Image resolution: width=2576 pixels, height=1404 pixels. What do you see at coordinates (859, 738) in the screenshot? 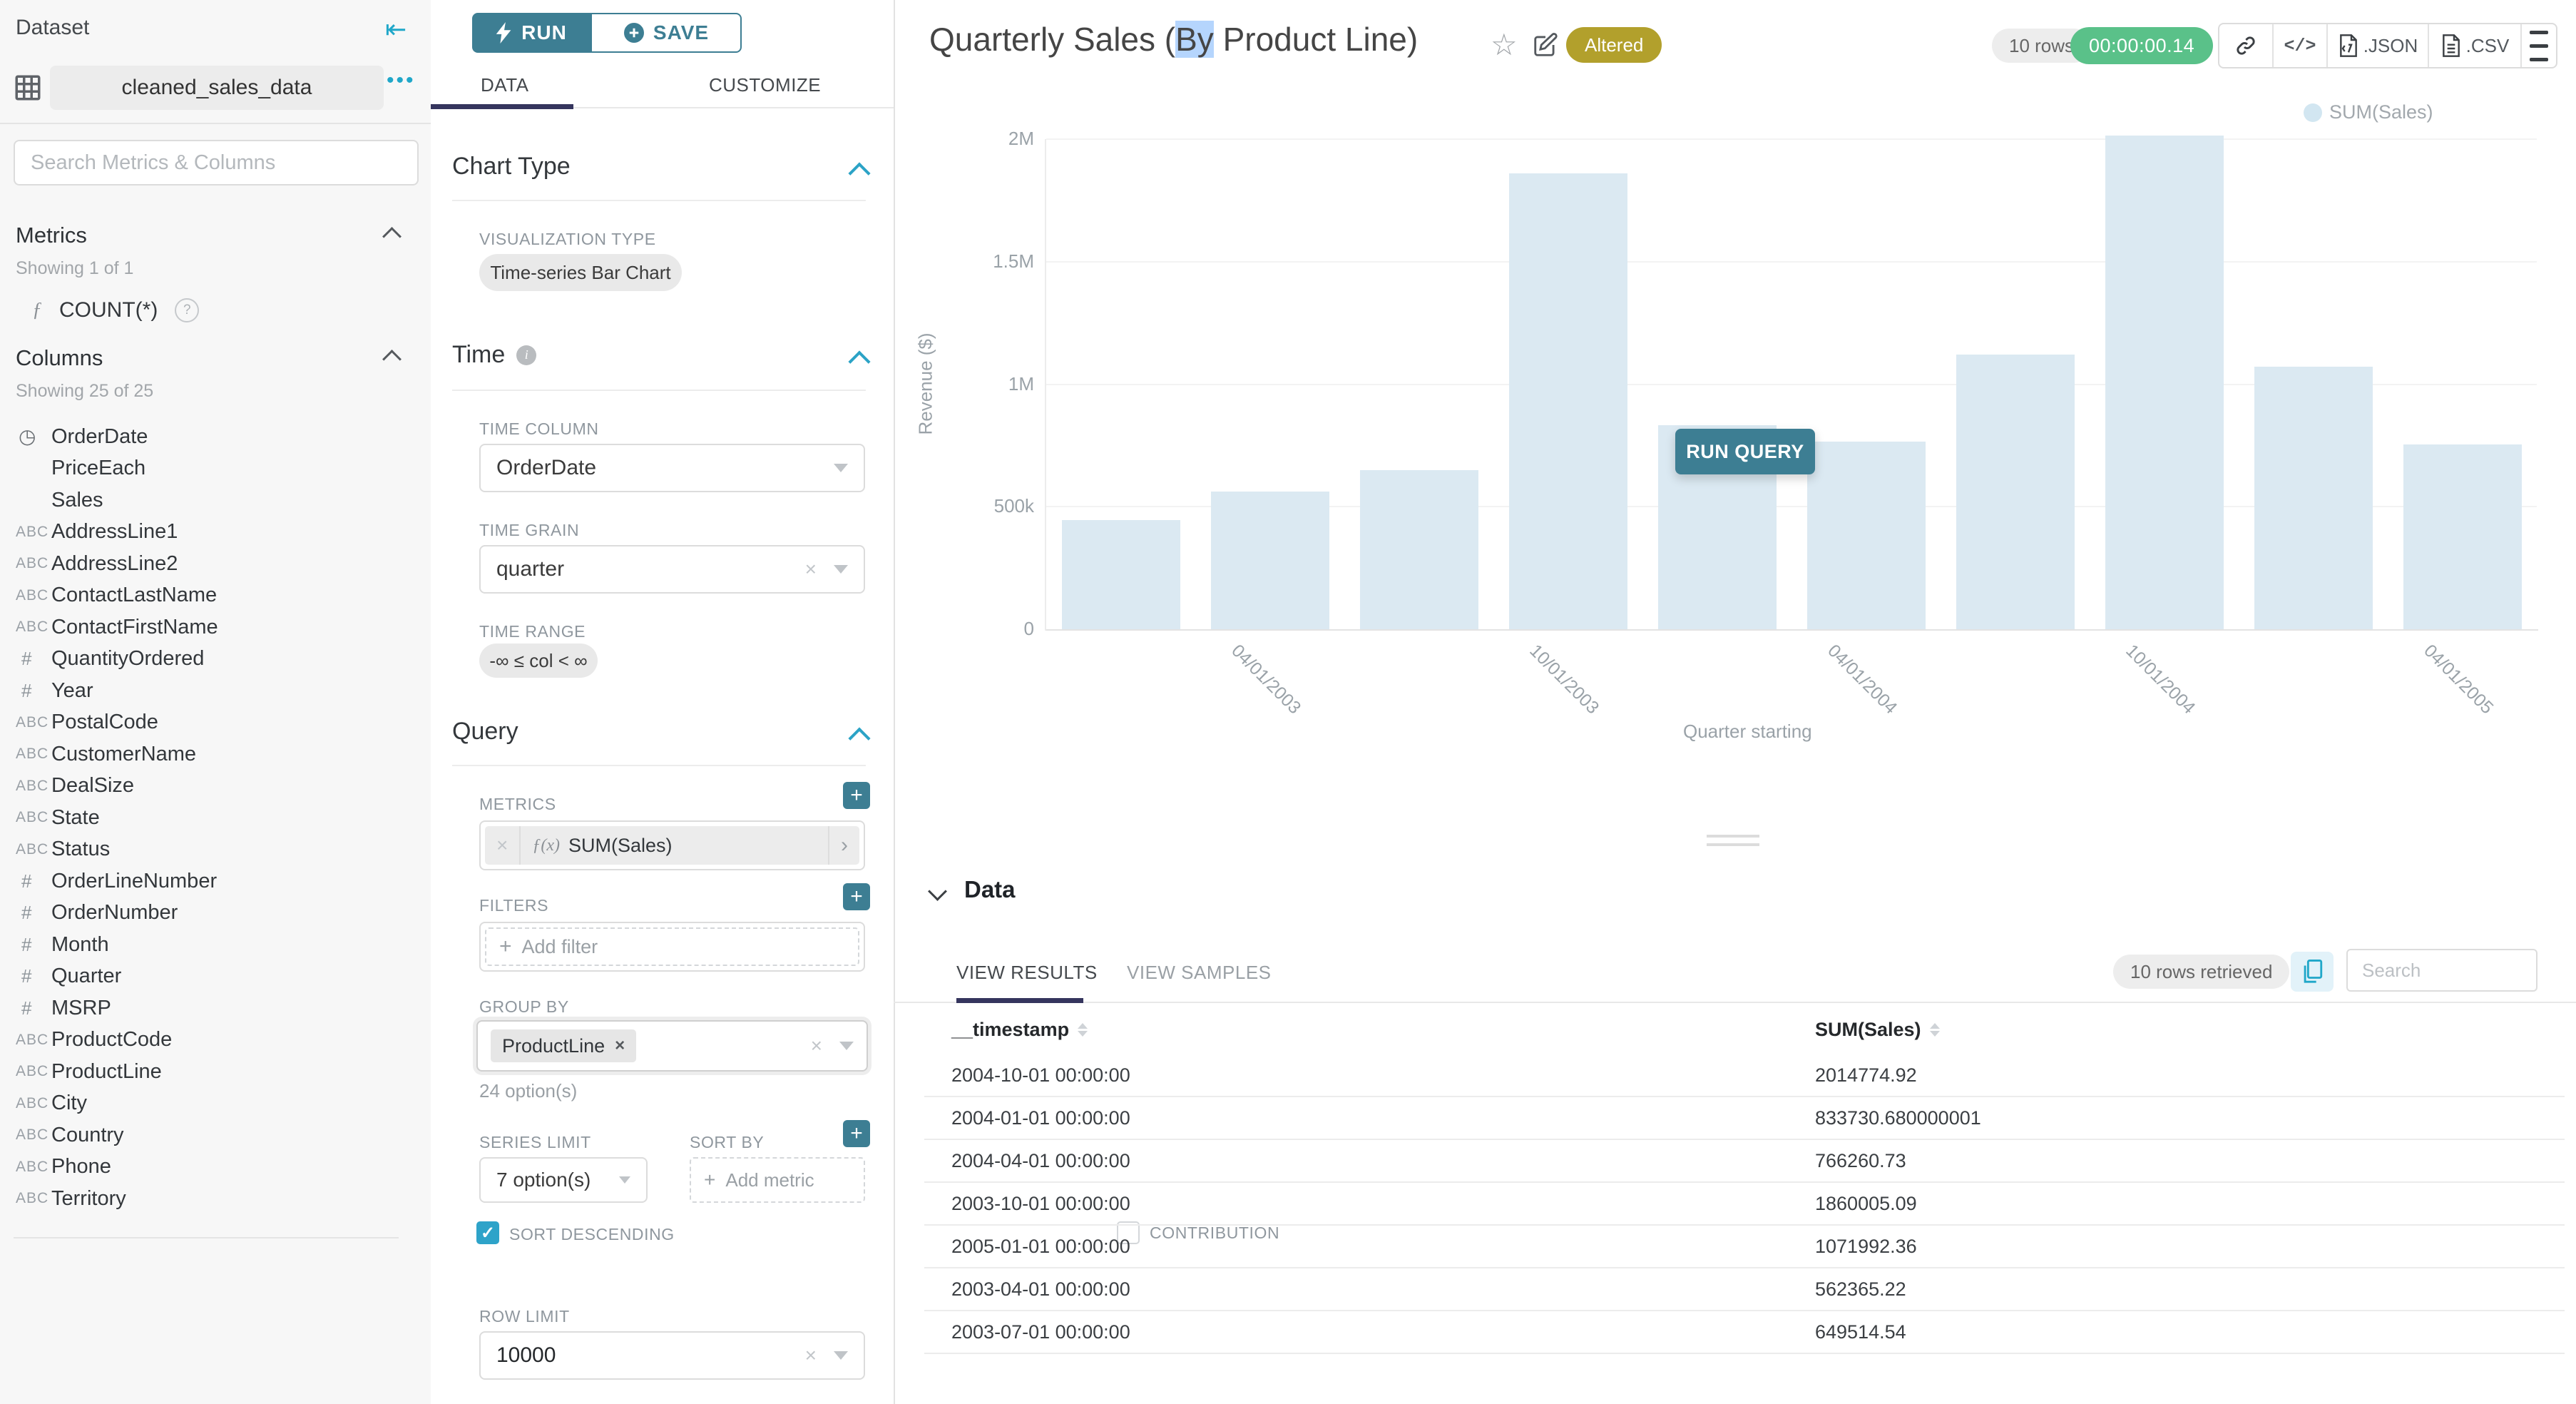
I see `query-collapse-icon` at bounding box center [859, 738].